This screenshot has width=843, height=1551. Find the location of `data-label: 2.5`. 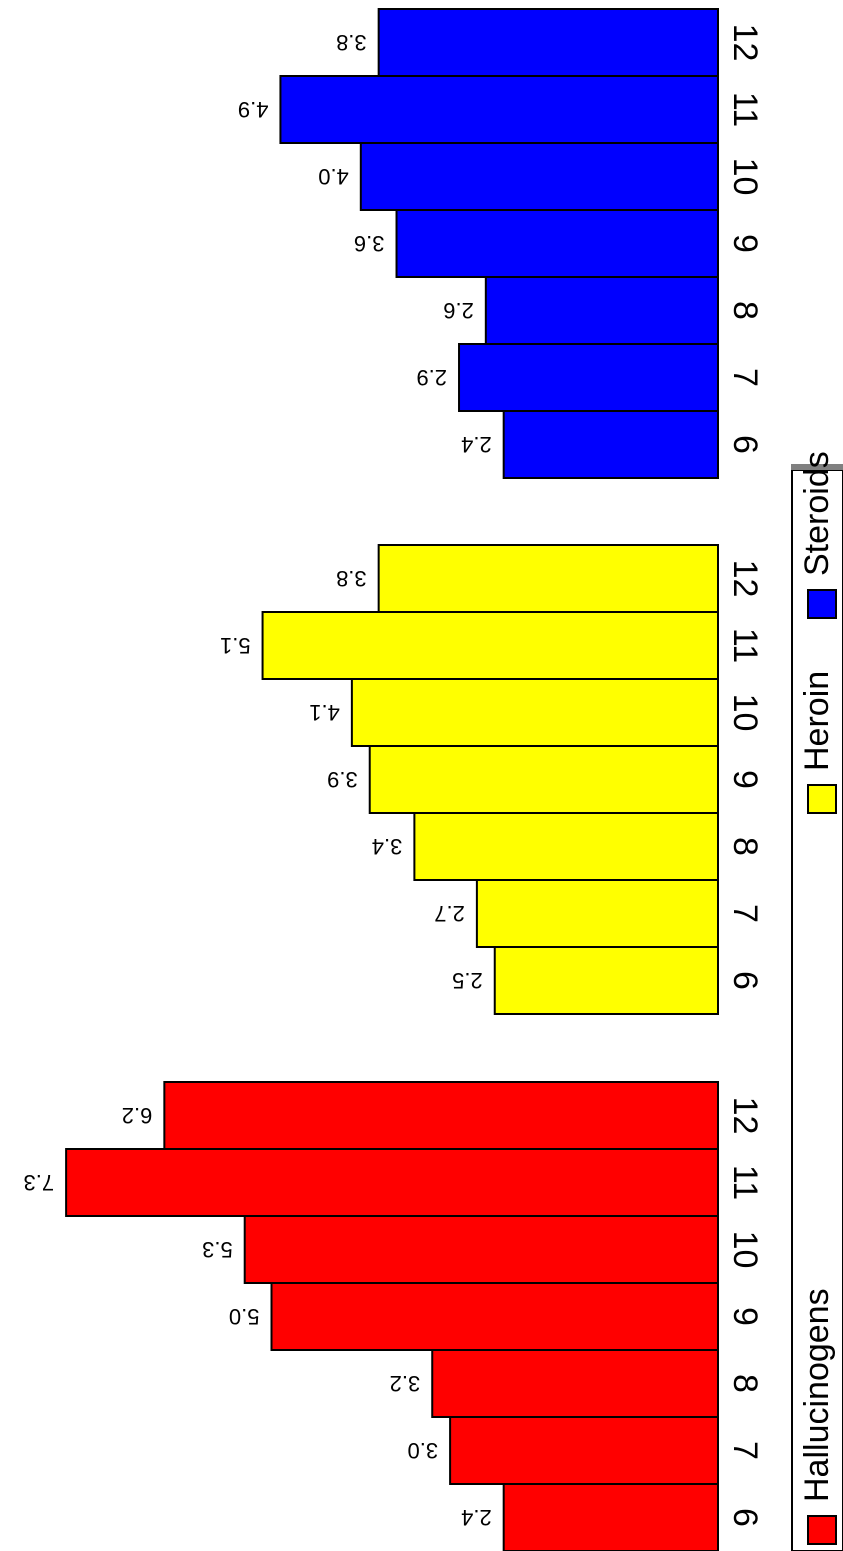

data-label: 2.5 is located at coordinates (467, 980).